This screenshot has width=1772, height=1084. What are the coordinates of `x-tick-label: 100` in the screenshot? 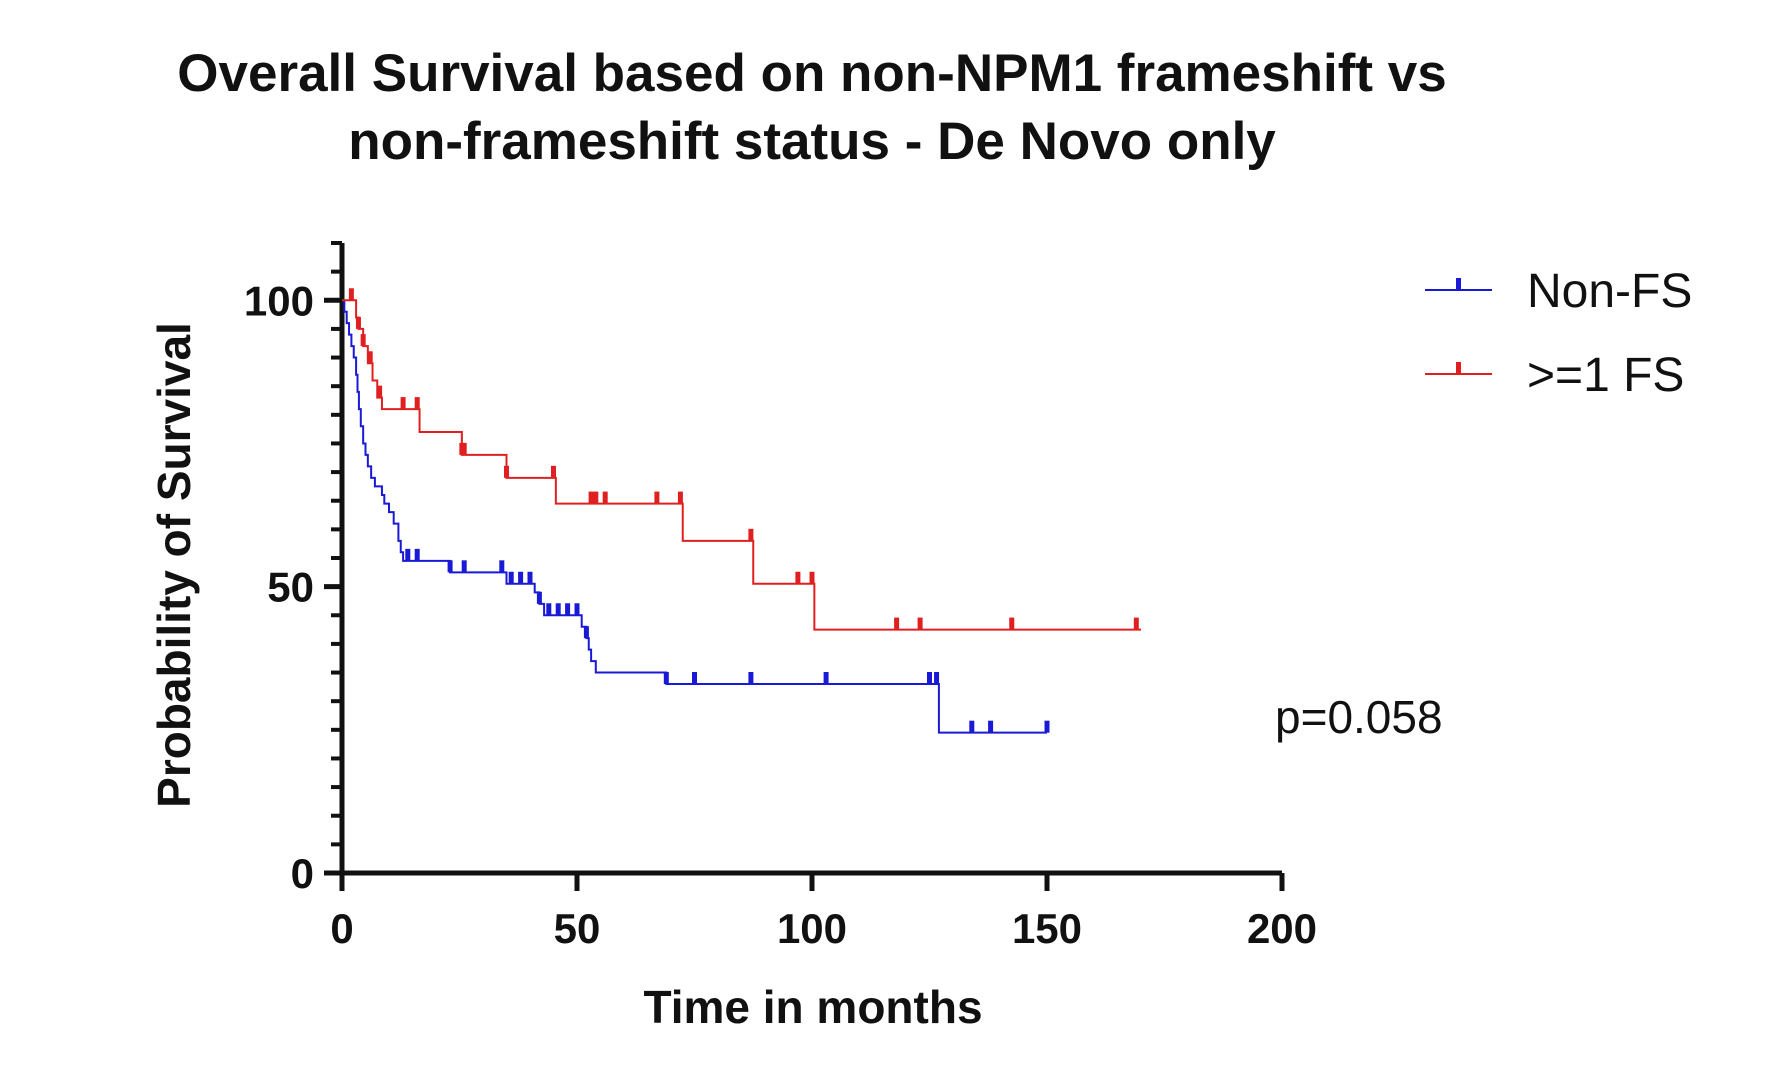 It's located at (812, 928).